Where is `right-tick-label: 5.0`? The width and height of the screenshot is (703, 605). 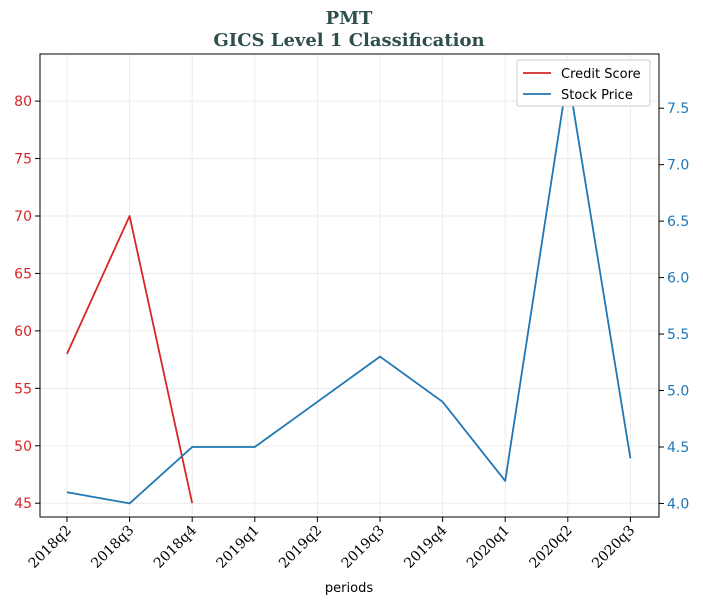 right-tick-label: 5.0 is located at coordinates (678, 392).